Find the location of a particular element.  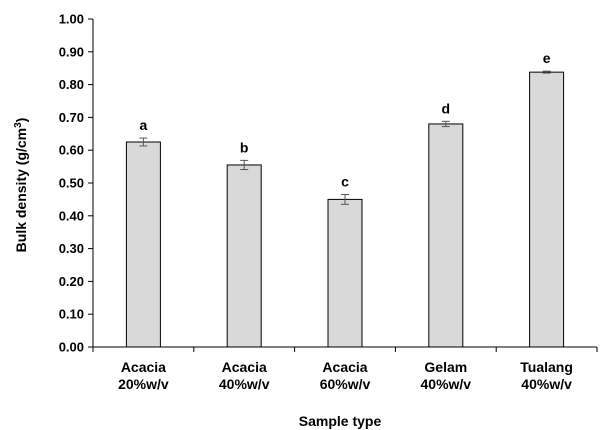

significance-label: a is located at coordinates (144, 125).